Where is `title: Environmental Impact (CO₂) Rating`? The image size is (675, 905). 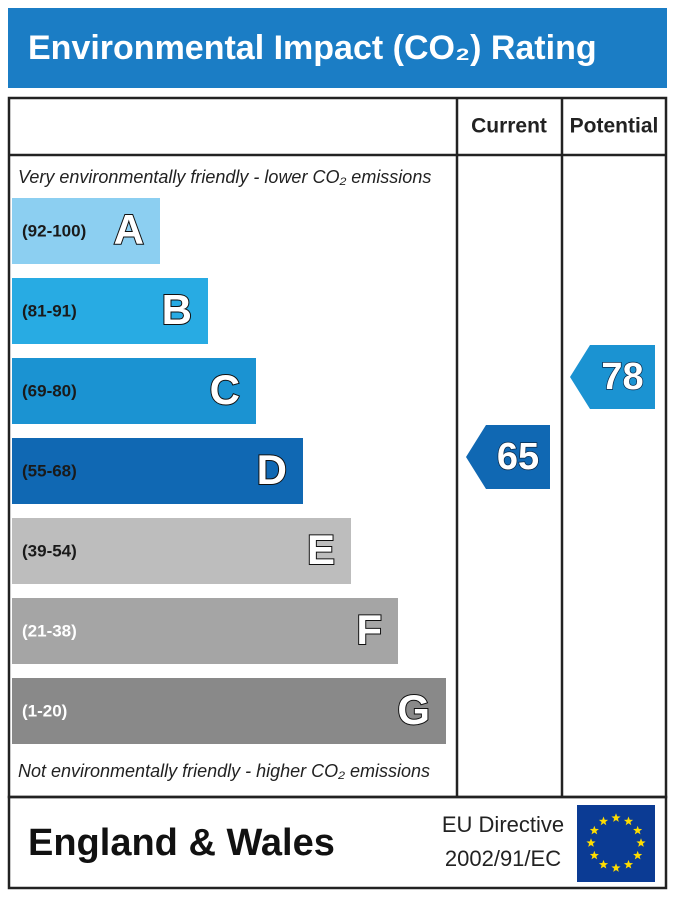
title: Environmental Impact (CO₂) Rating is located at coordinates (312, 48).